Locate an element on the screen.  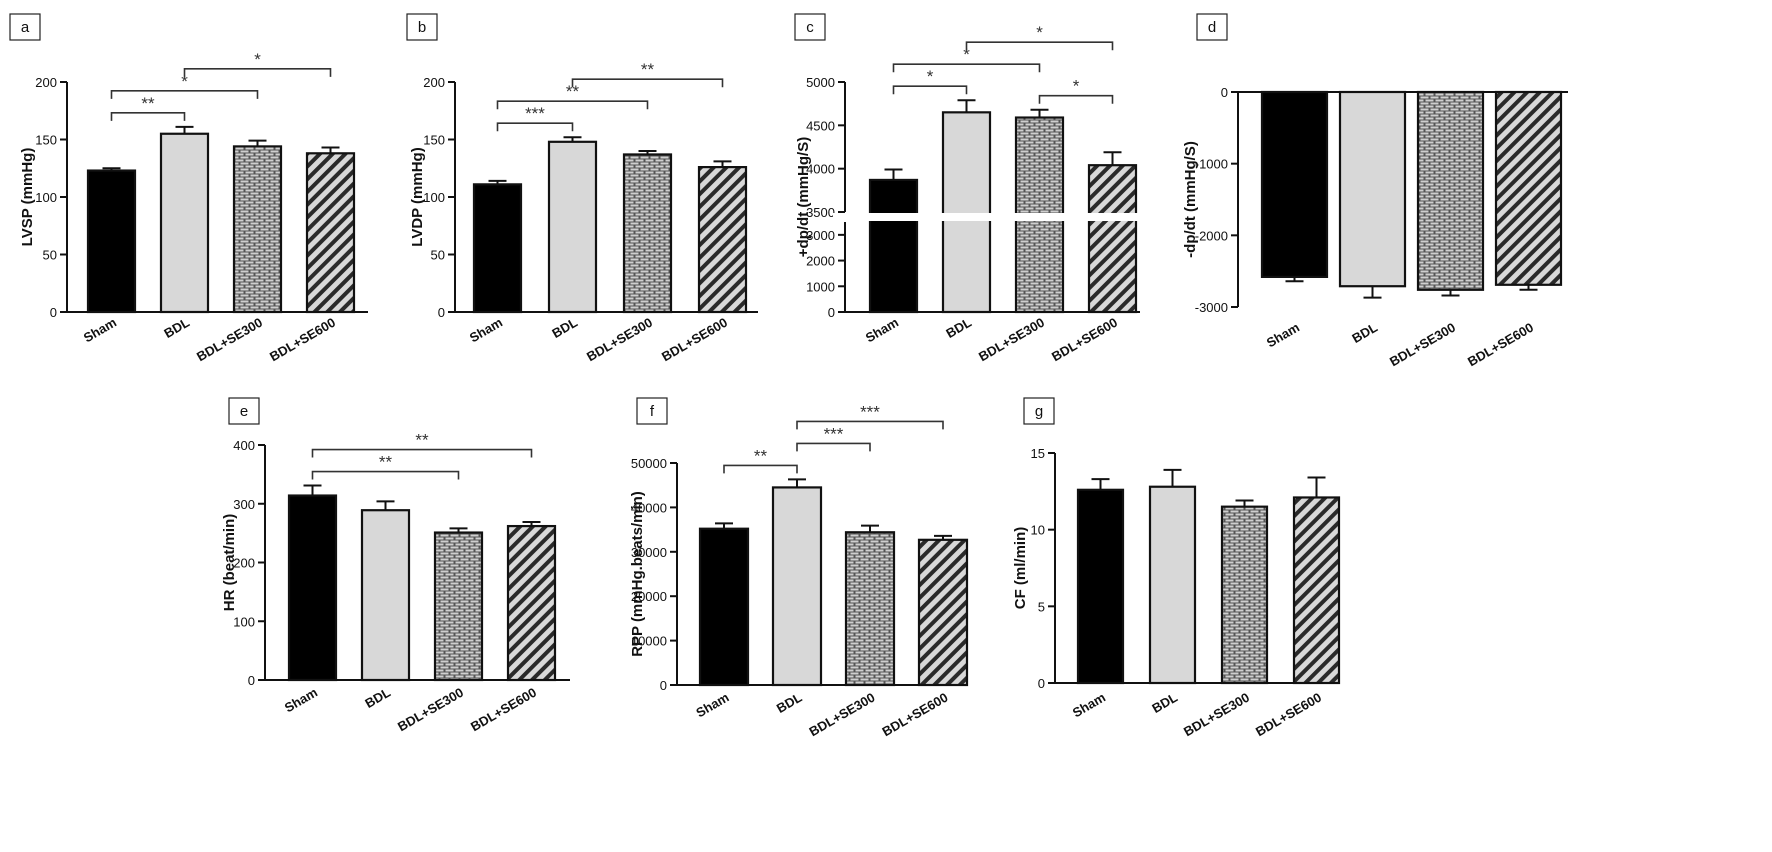
y-axis-title: +dp/dt (mmHg/S) is located at coordinates (803, 197).